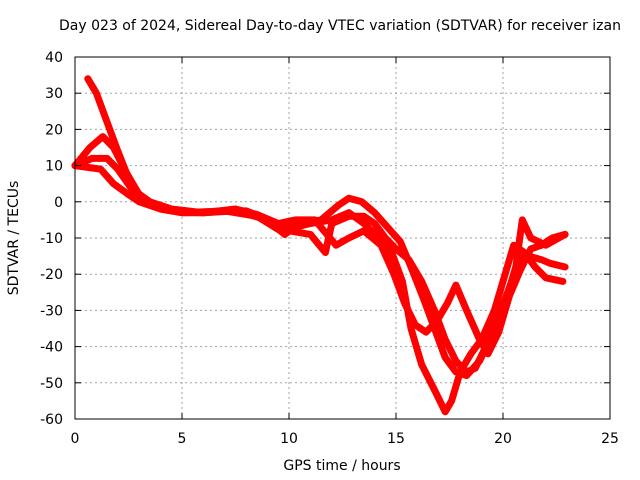  Describe the element at coordinates (503, 439) in the screenshot. I see `x-tick-label: 20` at that location.